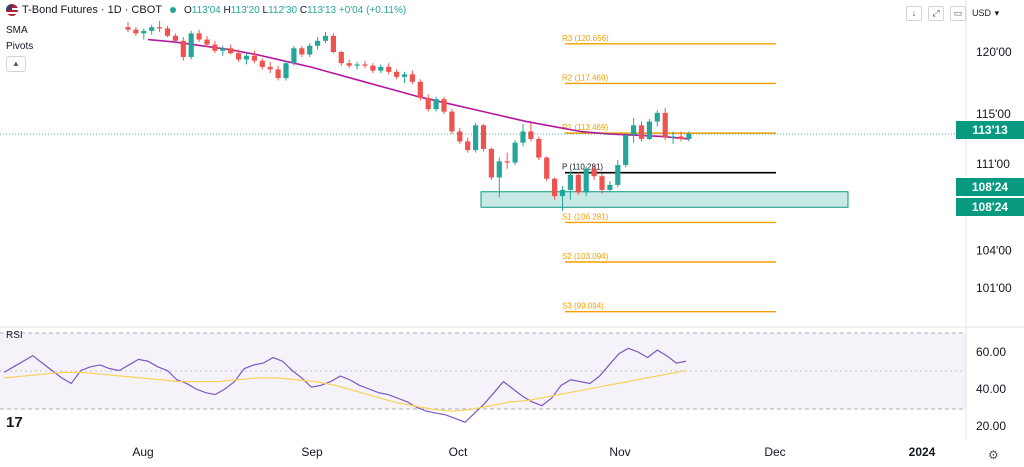 The width and height of the screenshot is (1024, 467). Describe the element at coordinates (993, 164) in the screenshot. I see `price-tick-2: 111'00` at that location.